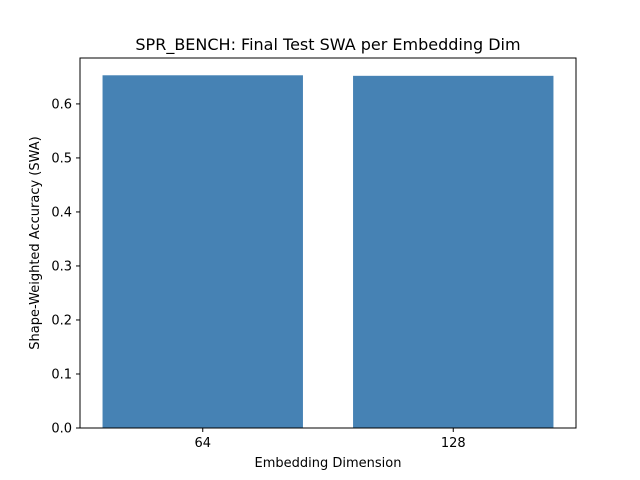 Image resolution: width=640 pixels, height=480 pixels. I want to click on y-axis-ticks: 0.0 0.1 0.2 0.3 0.4 0.5 0.6, so click(65, 267).